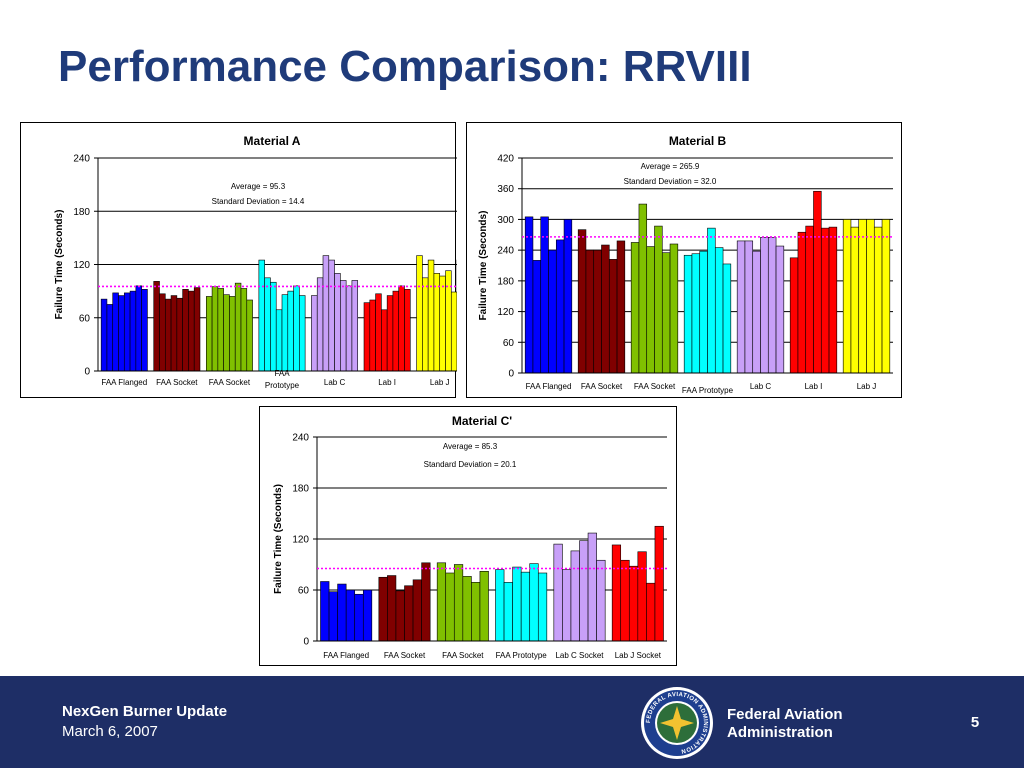 The width and height of the screenshot is (1024, 768). I want to click on category-label: Lab J Socket, so click(638, 655).